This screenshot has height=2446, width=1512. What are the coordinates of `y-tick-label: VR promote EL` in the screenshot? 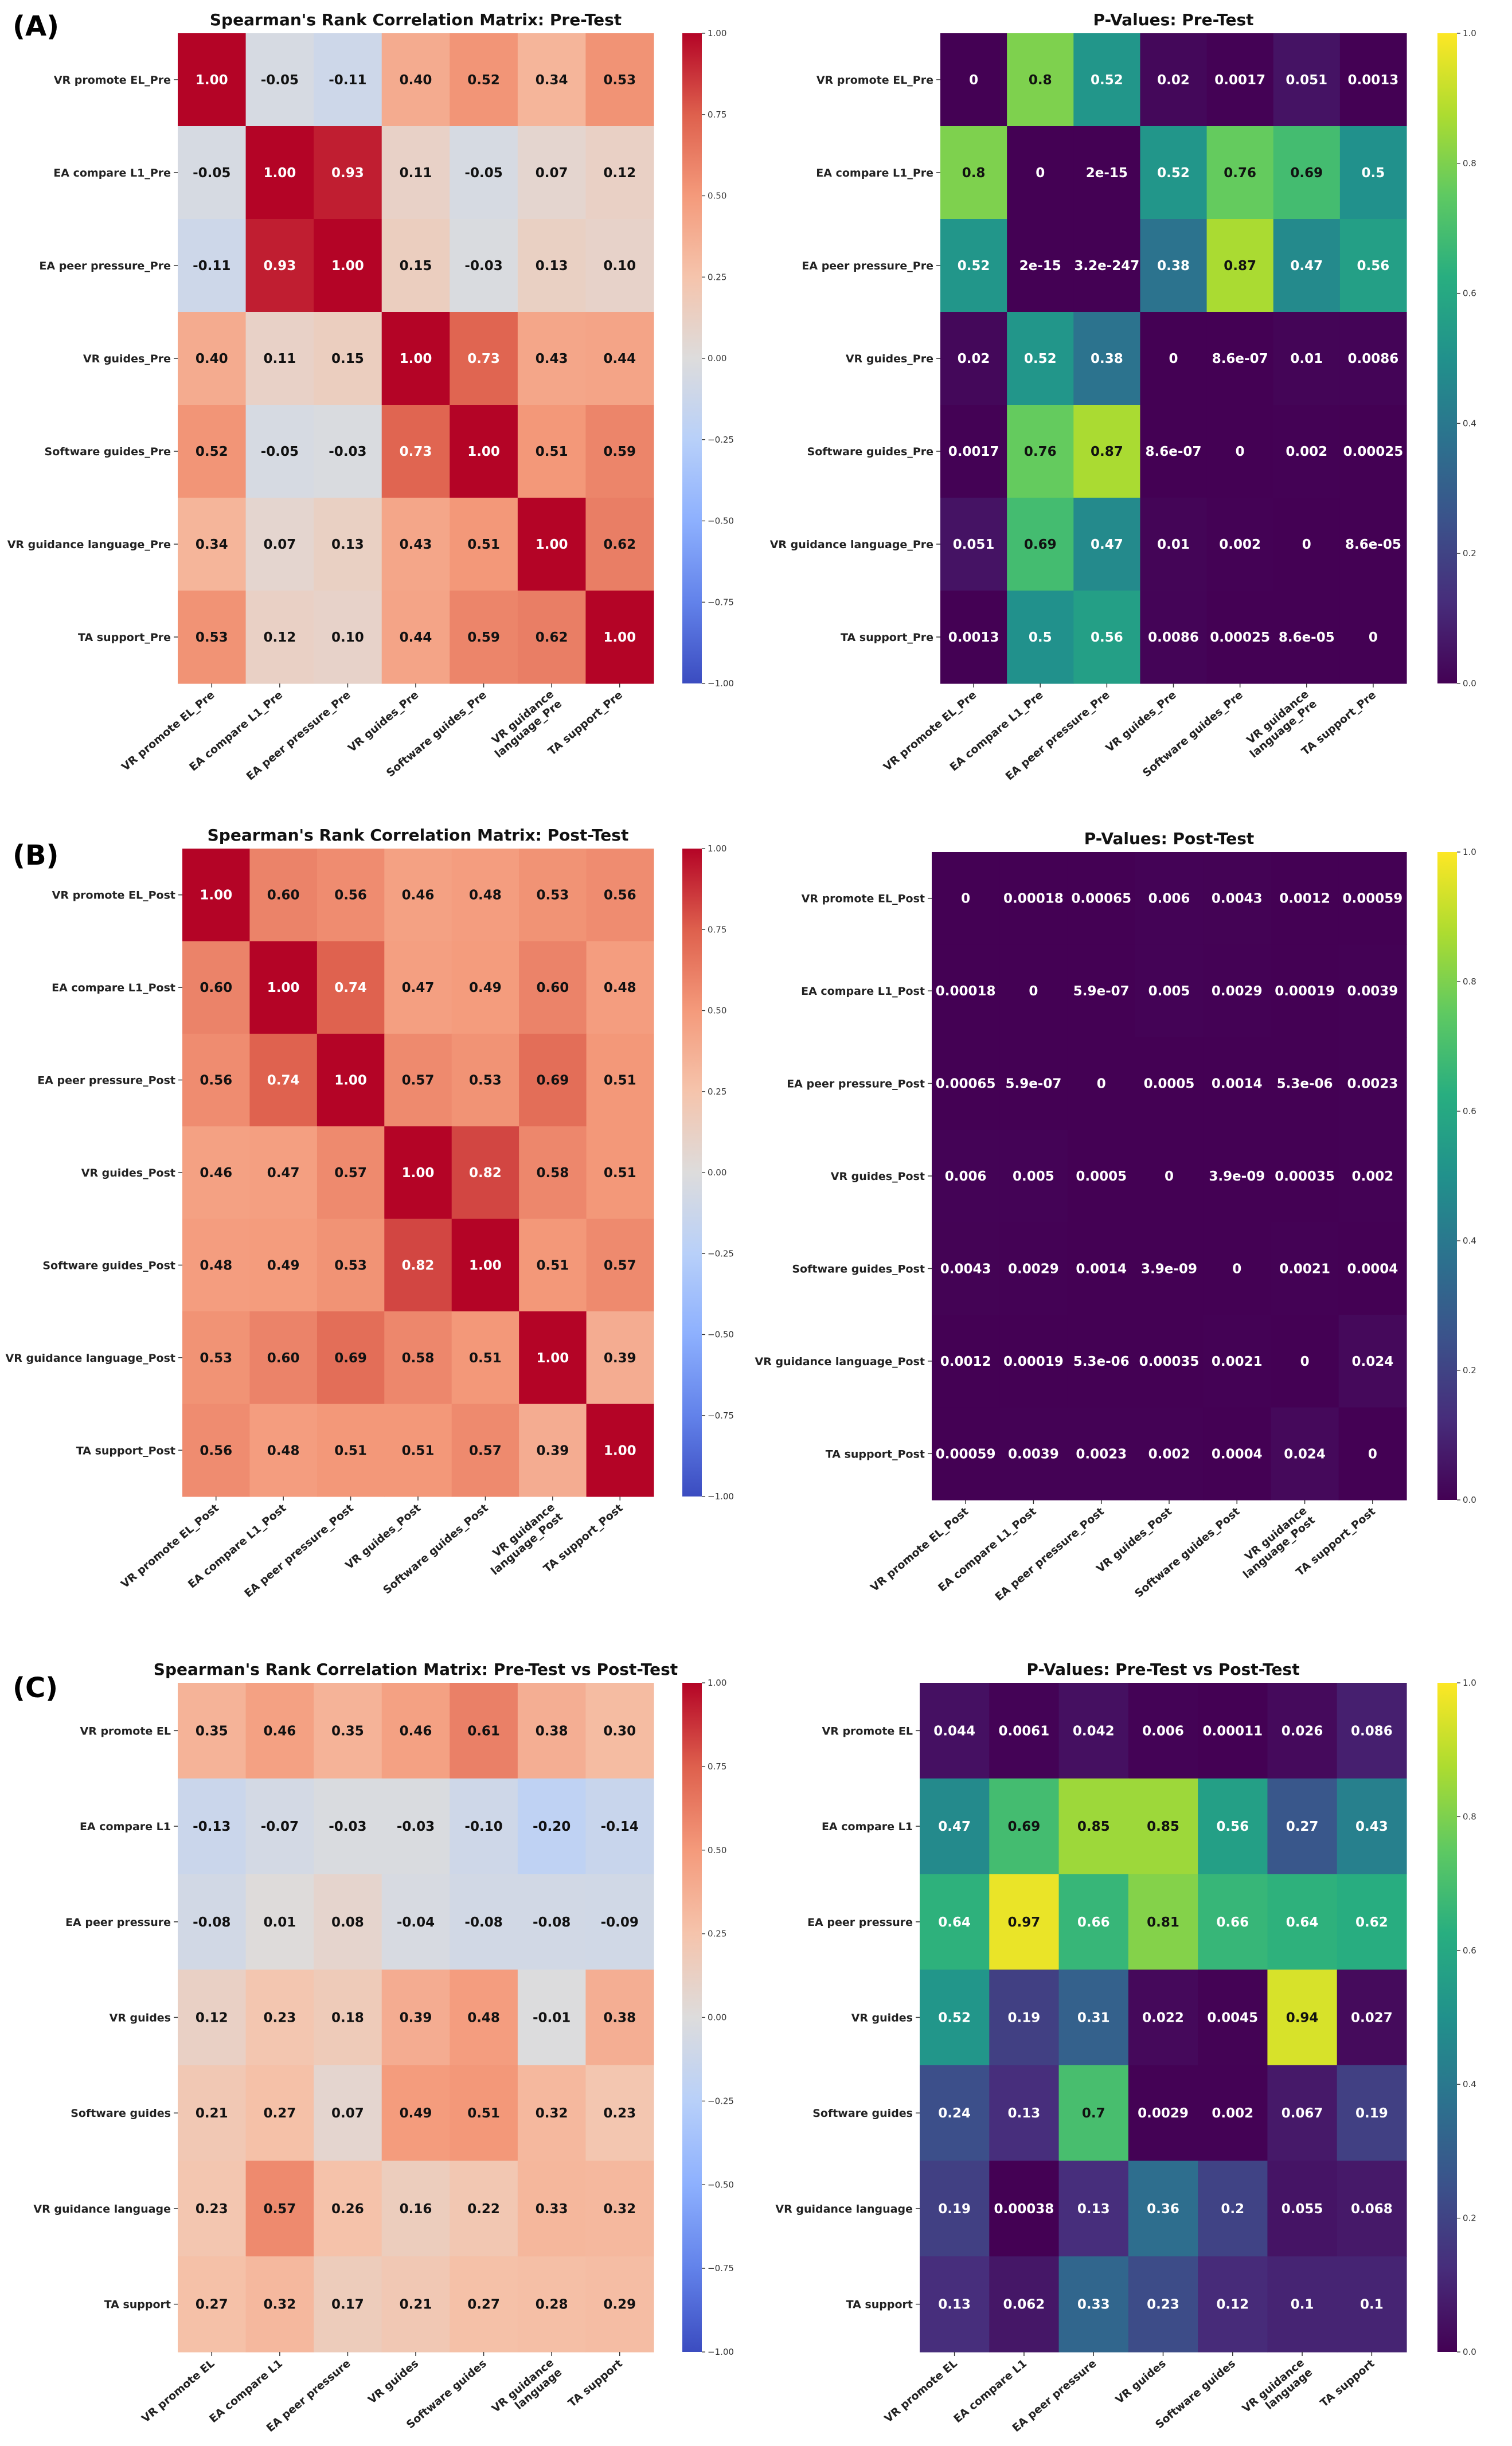 It's located at (125, 1731).